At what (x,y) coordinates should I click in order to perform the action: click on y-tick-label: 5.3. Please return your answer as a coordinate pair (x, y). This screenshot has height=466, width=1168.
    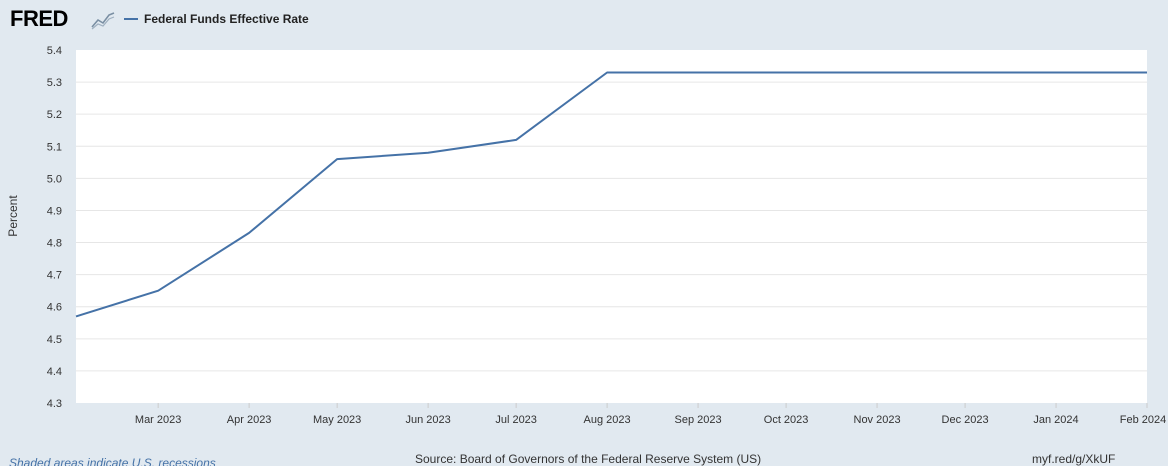
    Looking at the image, I should click on (54, 83).